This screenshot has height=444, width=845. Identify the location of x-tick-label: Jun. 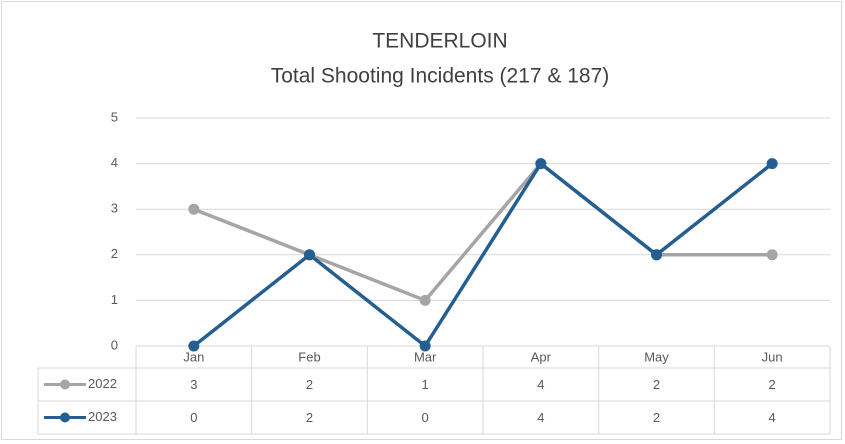
(772, 356).